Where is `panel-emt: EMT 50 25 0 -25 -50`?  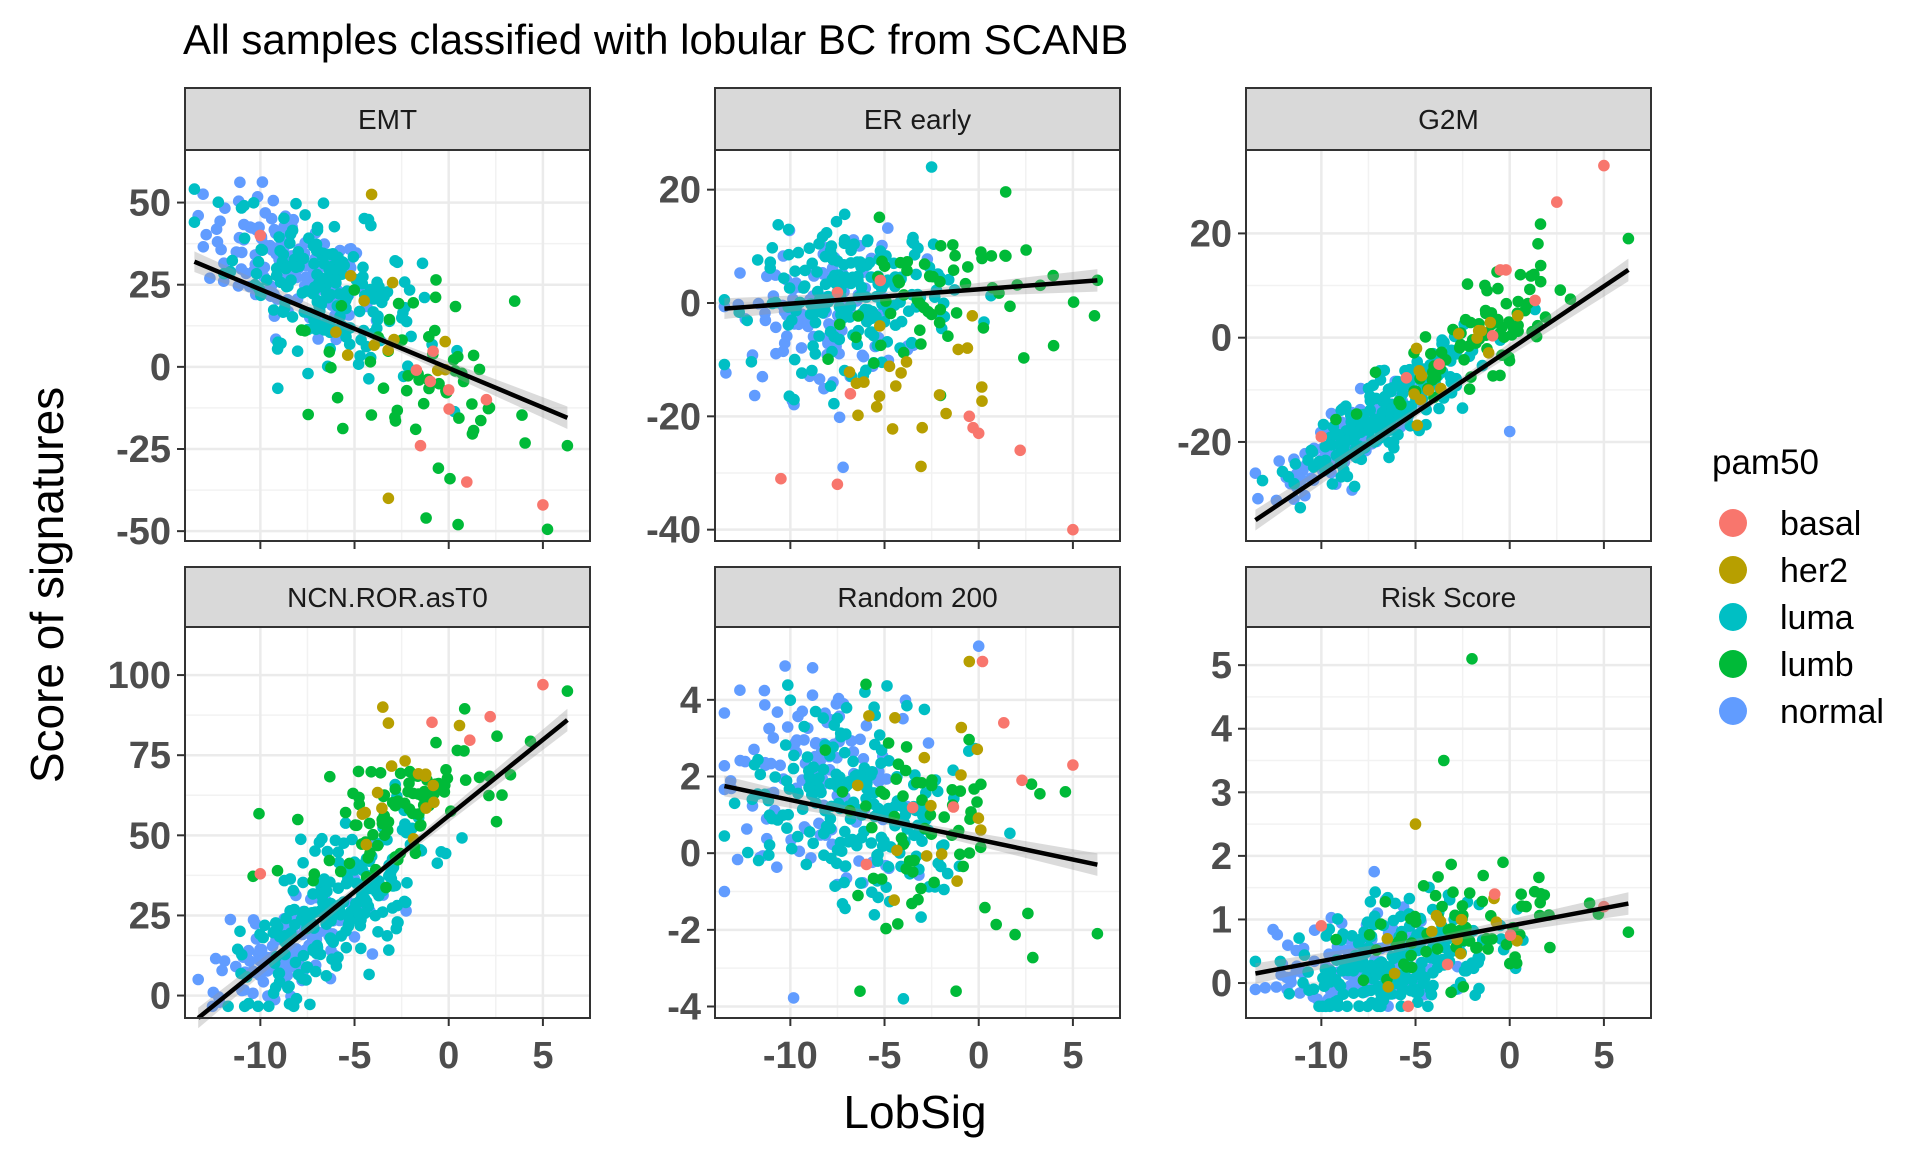
panel-emt: EMT 50 25 0 -25 -50 is located at coordinates (353, 320).